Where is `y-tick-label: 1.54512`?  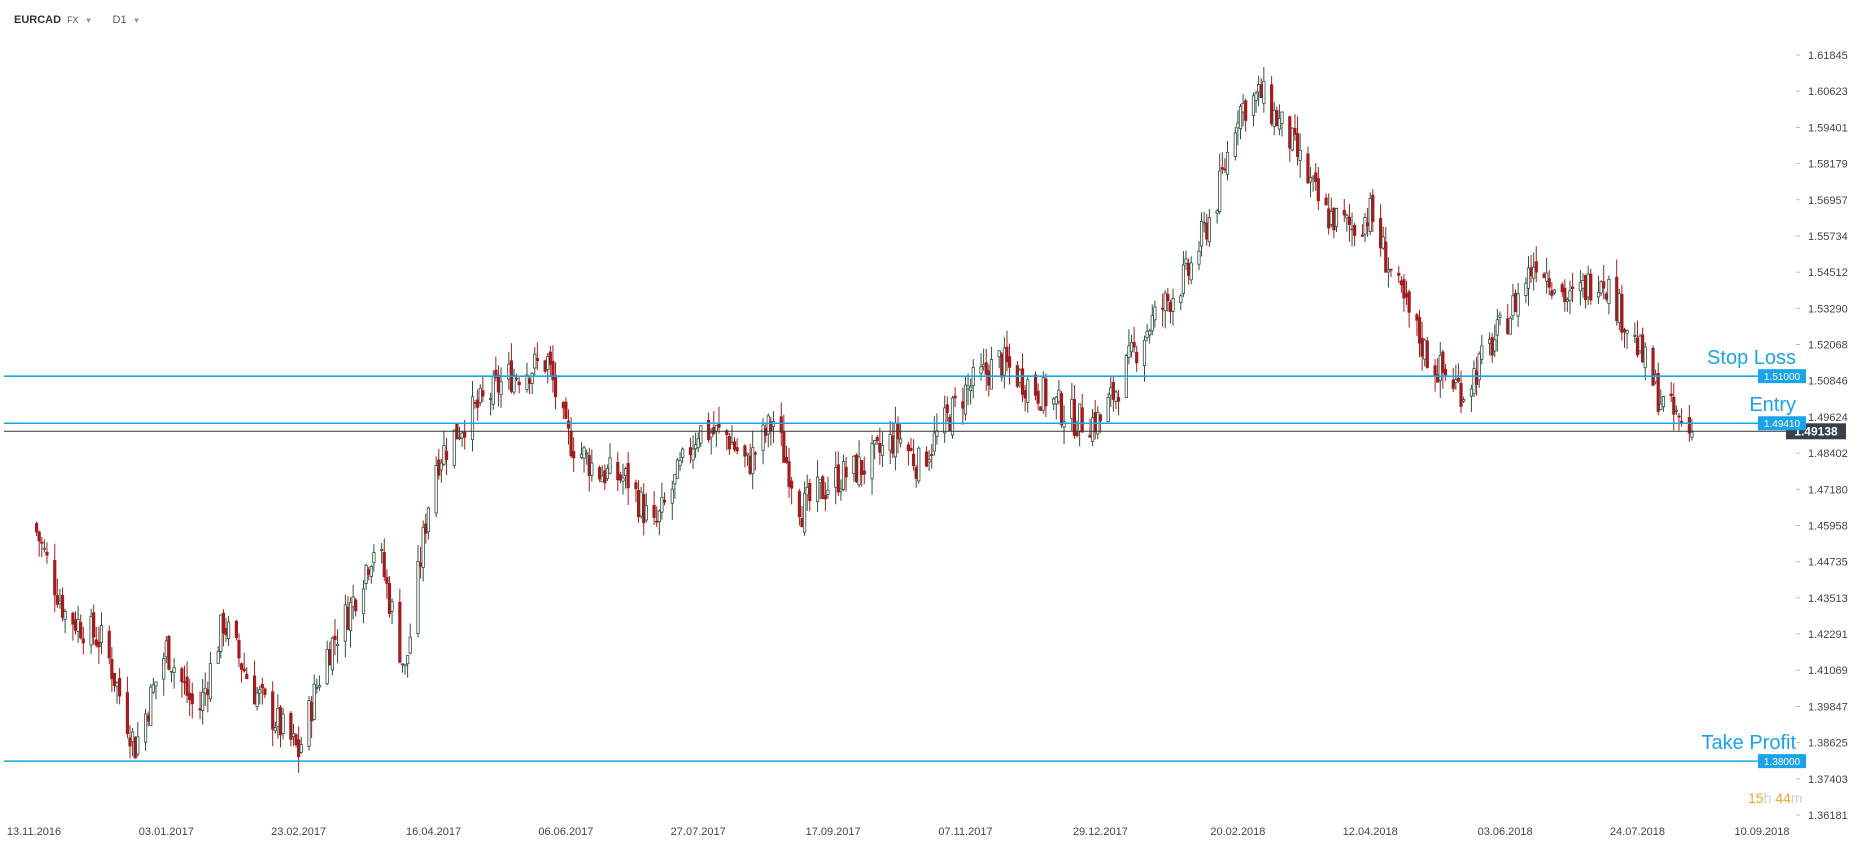 y-tick-label: 1.54512 is located at coordinates (1828, 273).